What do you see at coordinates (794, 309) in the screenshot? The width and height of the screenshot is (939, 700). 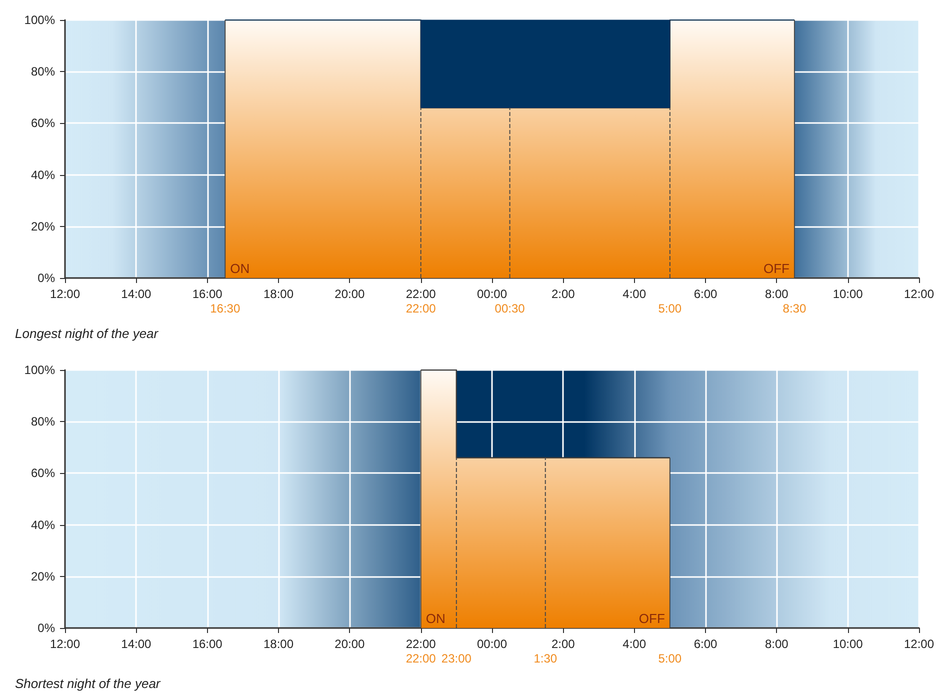 I see `ref-line-label: 8:30` at bounding box center [794, 309].